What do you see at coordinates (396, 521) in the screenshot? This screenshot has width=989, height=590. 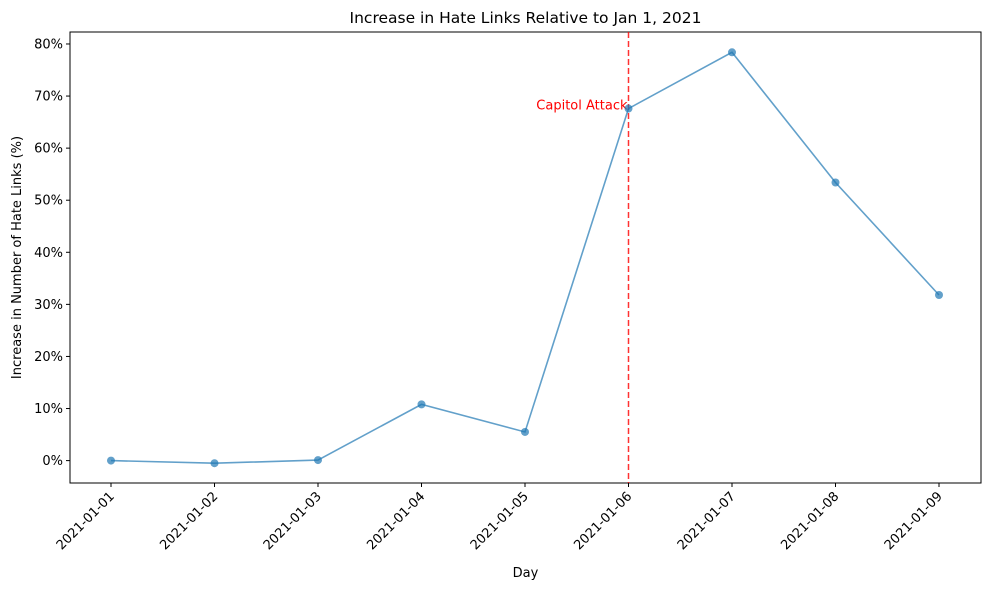 I see `x-tick-label: 2021-01-04` at bounding box center [396, 521].